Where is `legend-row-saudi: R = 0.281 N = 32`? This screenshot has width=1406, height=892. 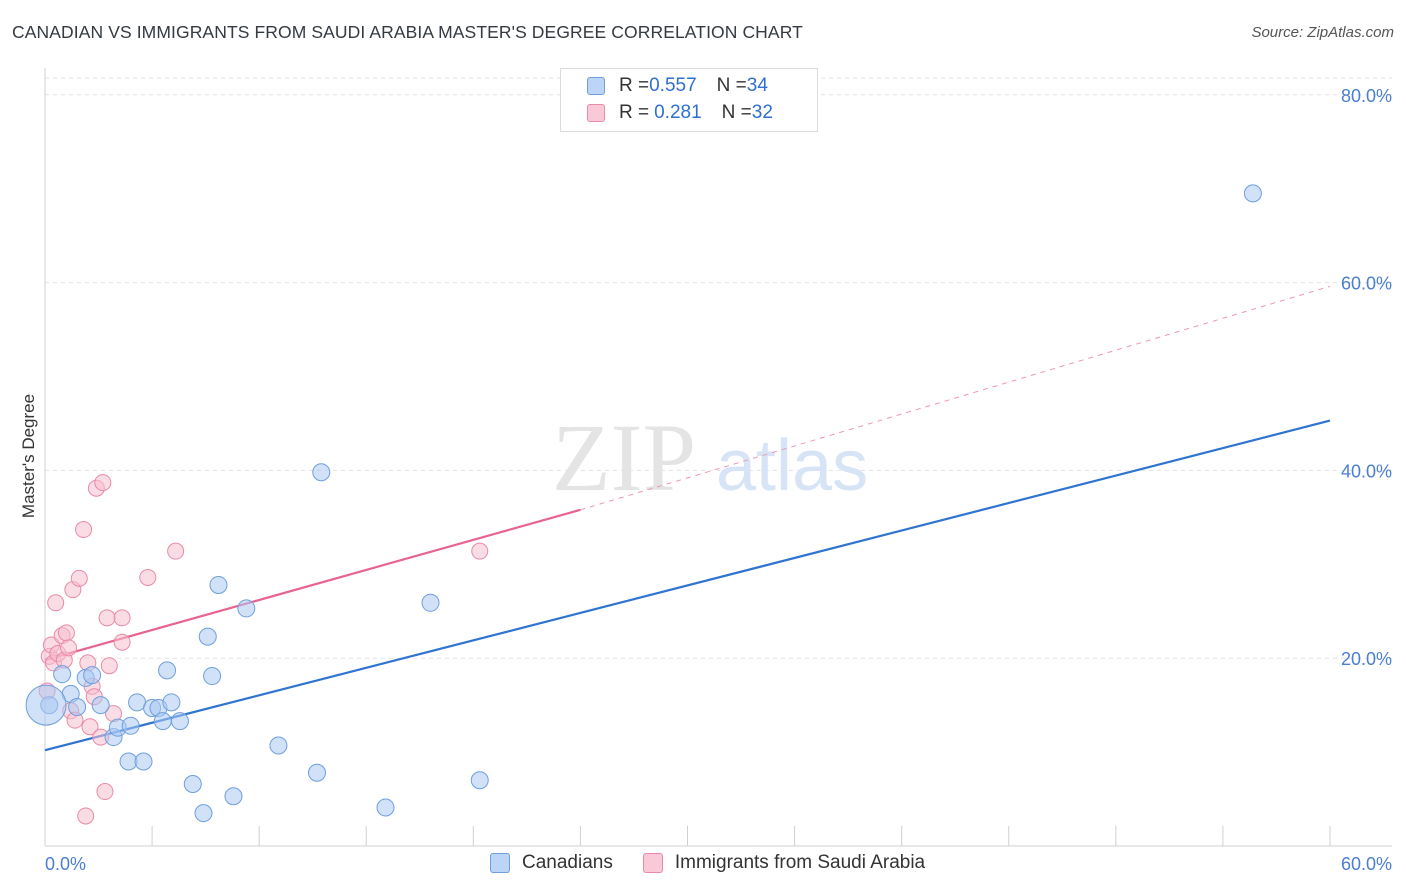
legend-row-saudi: R = 0.281 N = 32 is located at coordinates (680, 113).